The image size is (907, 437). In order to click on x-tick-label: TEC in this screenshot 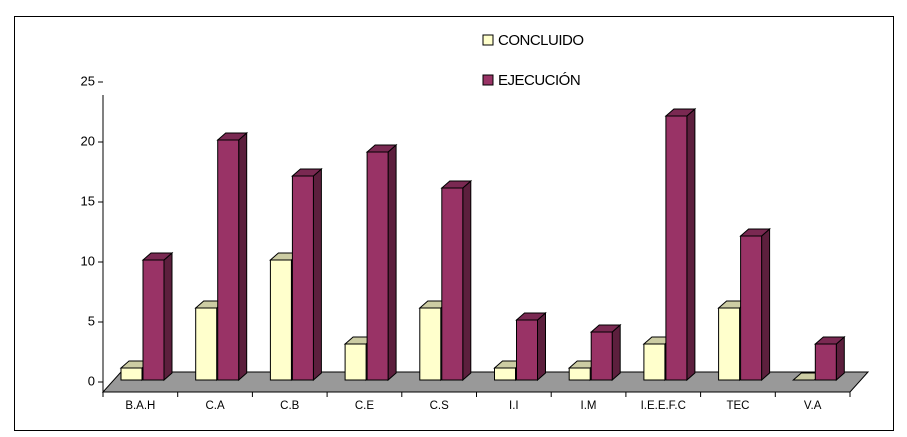, I will do `click(737, 406)`.